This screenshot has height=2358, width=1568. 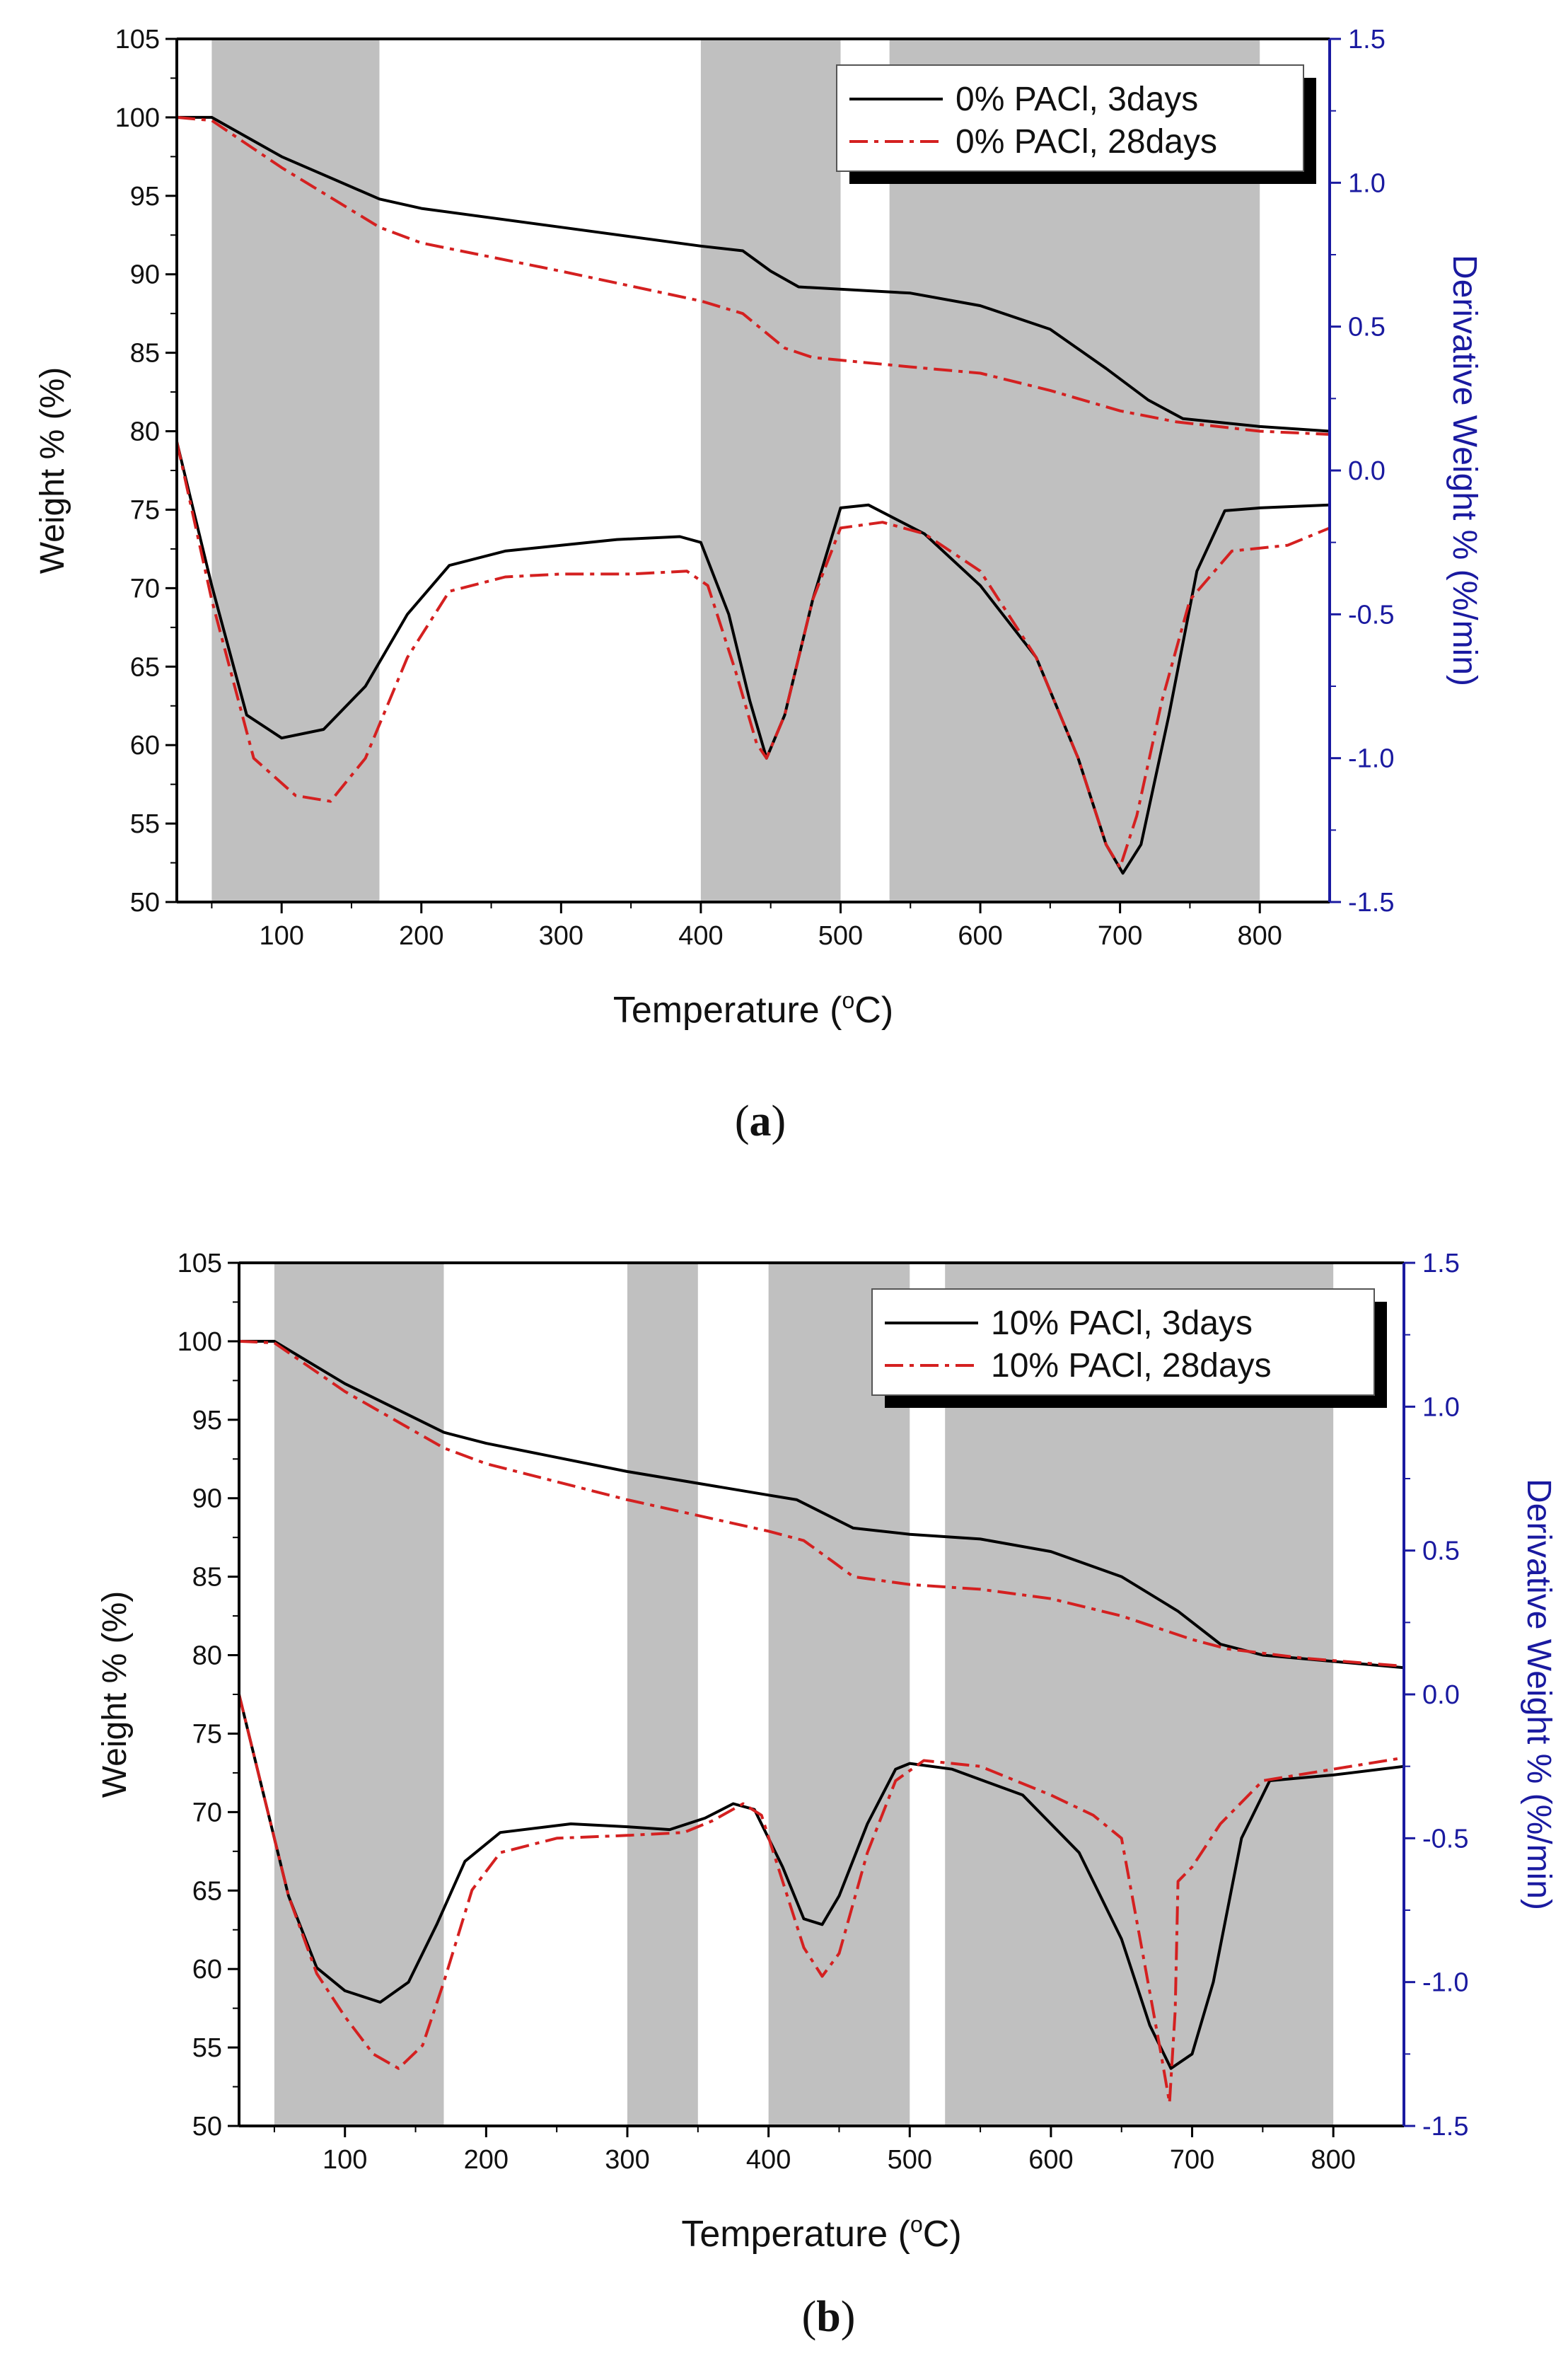 I want to click on legend: 10% PACl, 3days 10% PACl, 28days, so click(x=1129, y=1348).